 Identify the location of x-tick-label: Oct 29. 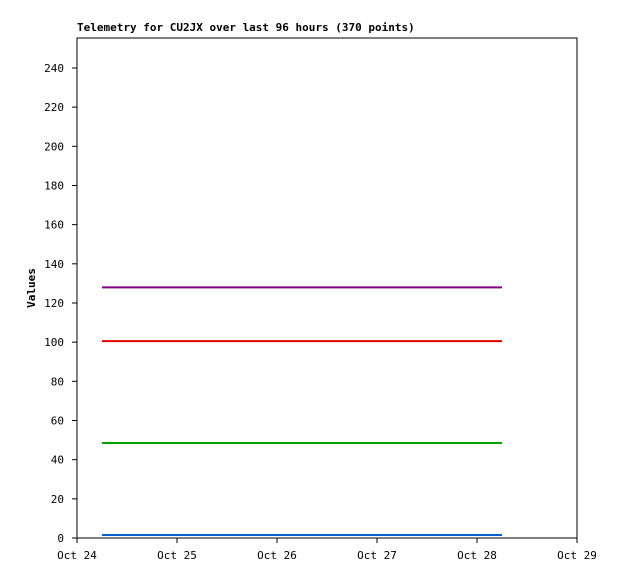
(577, 555).